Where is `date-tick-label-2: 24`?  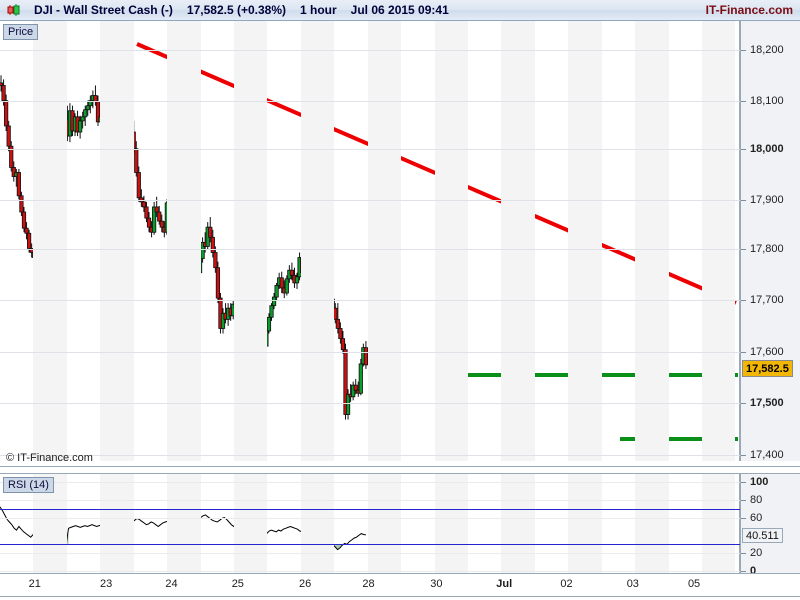
date-tick-label-2: 24 is located at coordinates (171, 584).